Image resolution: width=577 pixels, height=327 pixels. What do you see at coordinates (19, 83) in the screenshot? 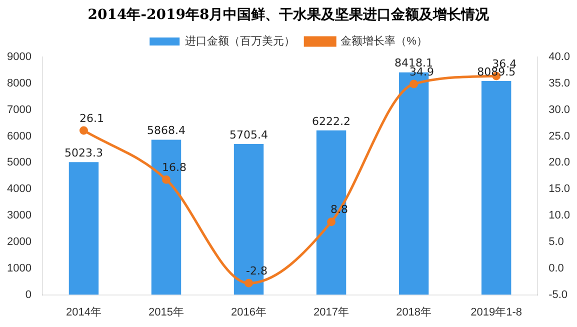
I see `y-tick-label: 8000` at bounding box center [19, 83].